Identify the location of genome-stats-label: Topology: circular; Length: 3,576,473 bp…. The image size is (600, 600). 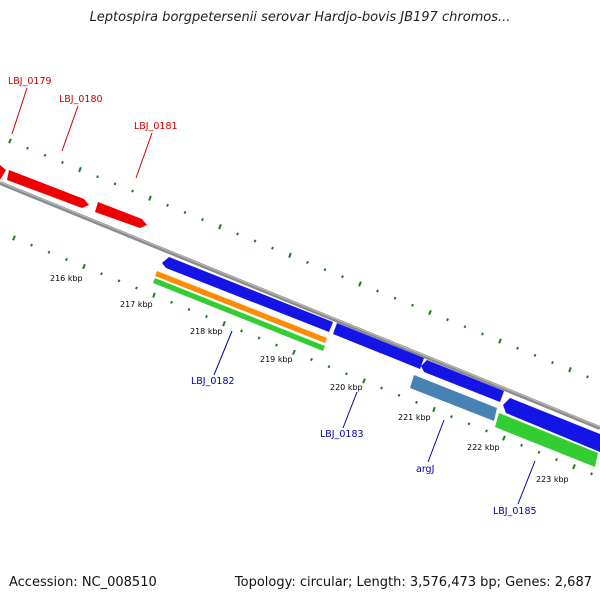
(413, 582).